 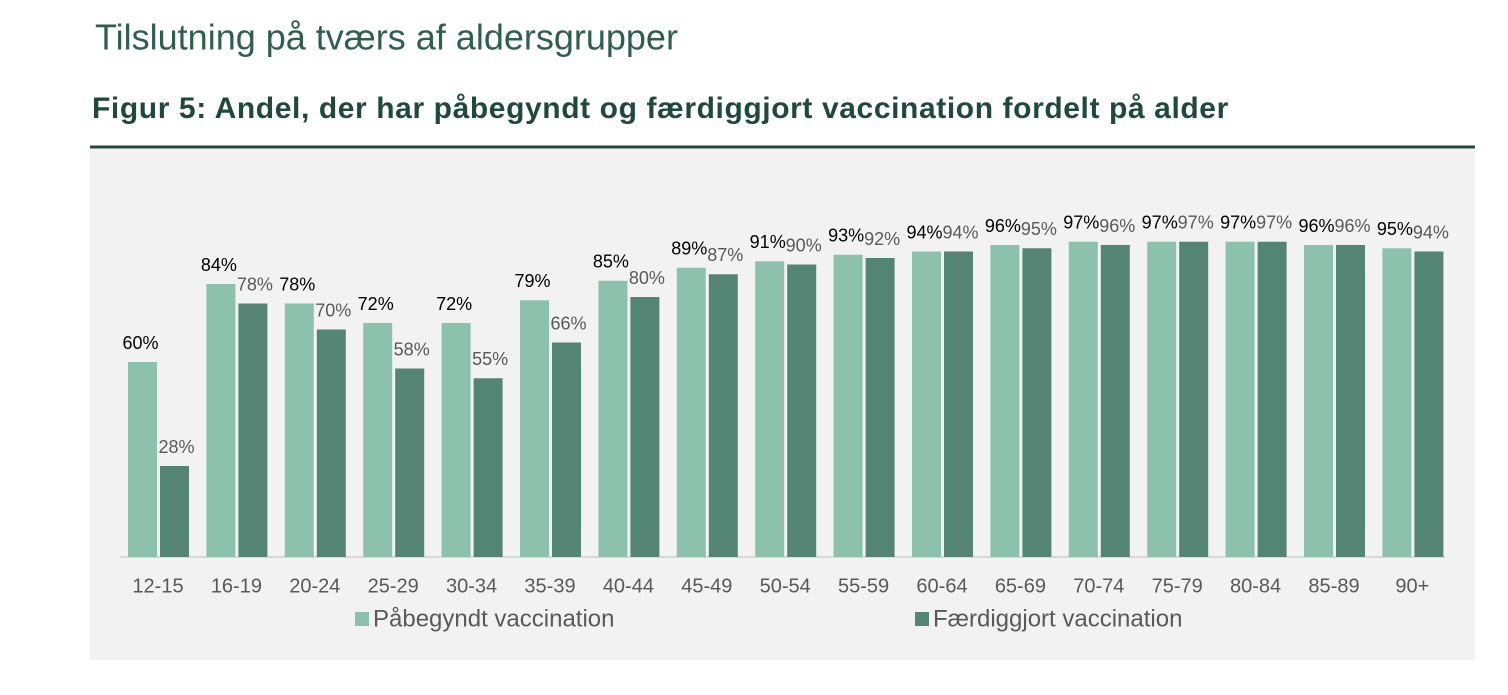 I want to click on x-tick-label: 40-44, so click(x=628, y=586).